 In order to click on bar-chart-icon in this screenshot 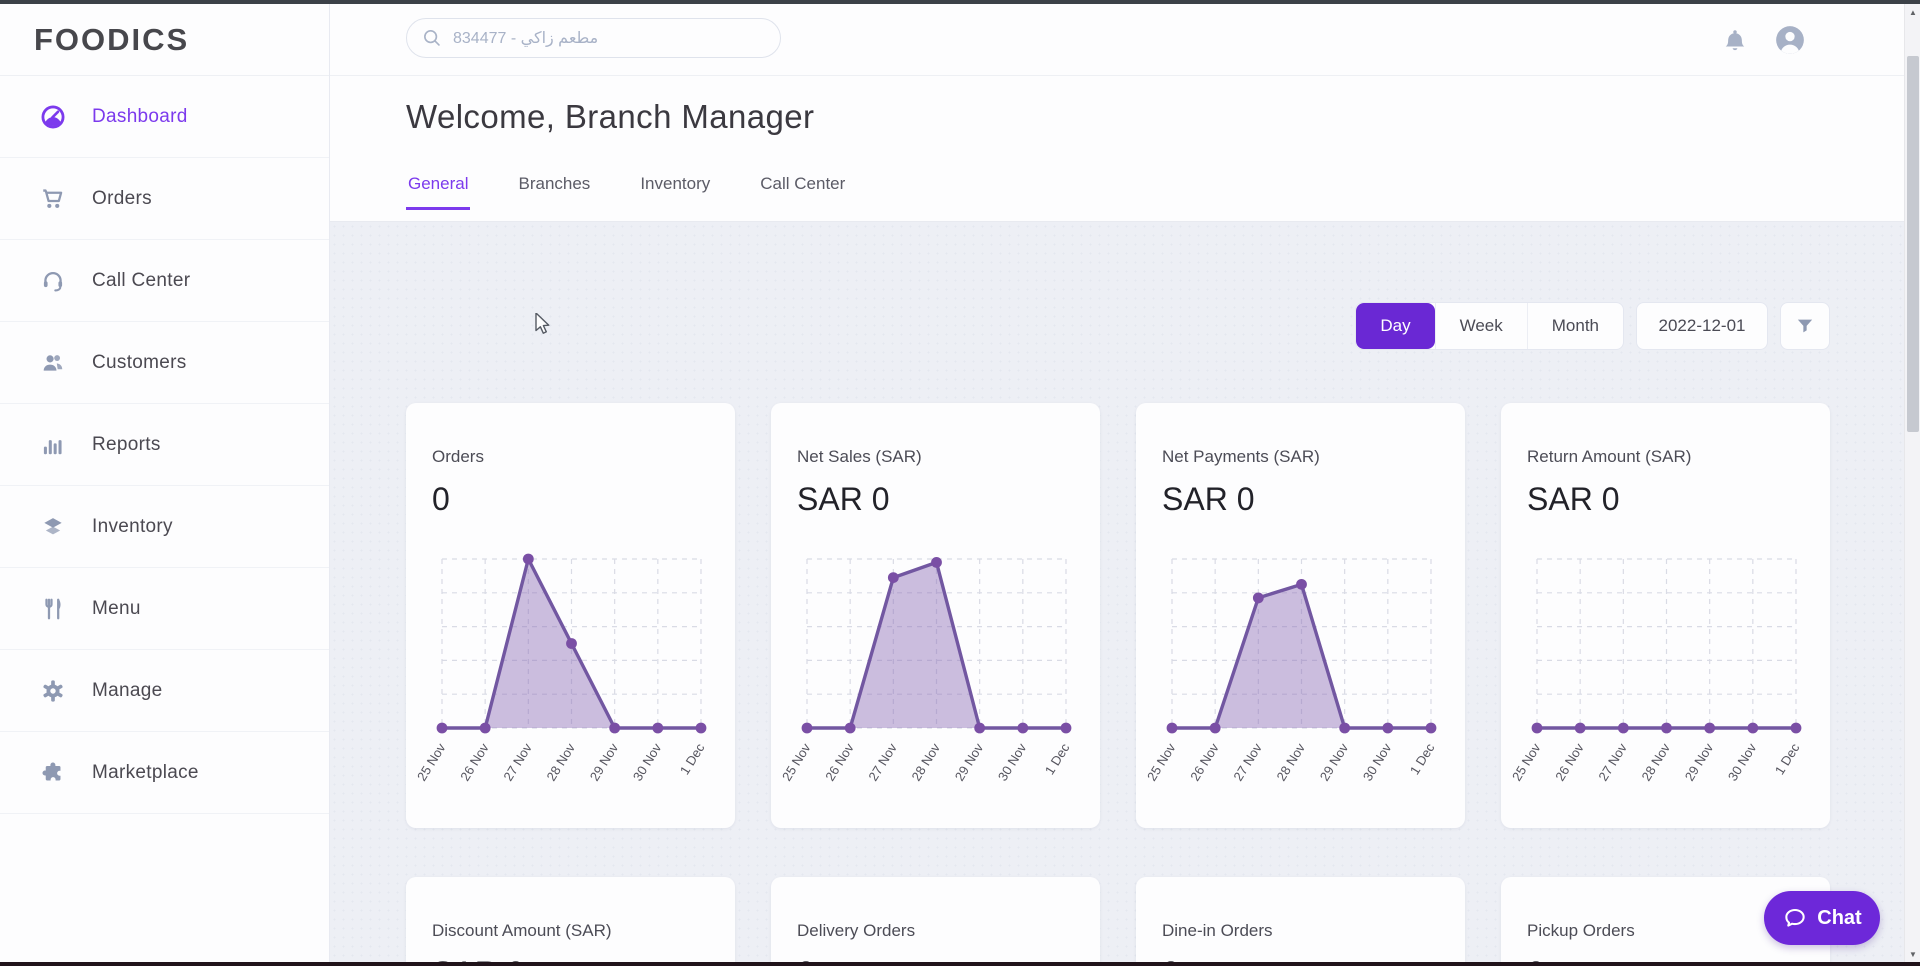, I will do `click(53, 445)`.